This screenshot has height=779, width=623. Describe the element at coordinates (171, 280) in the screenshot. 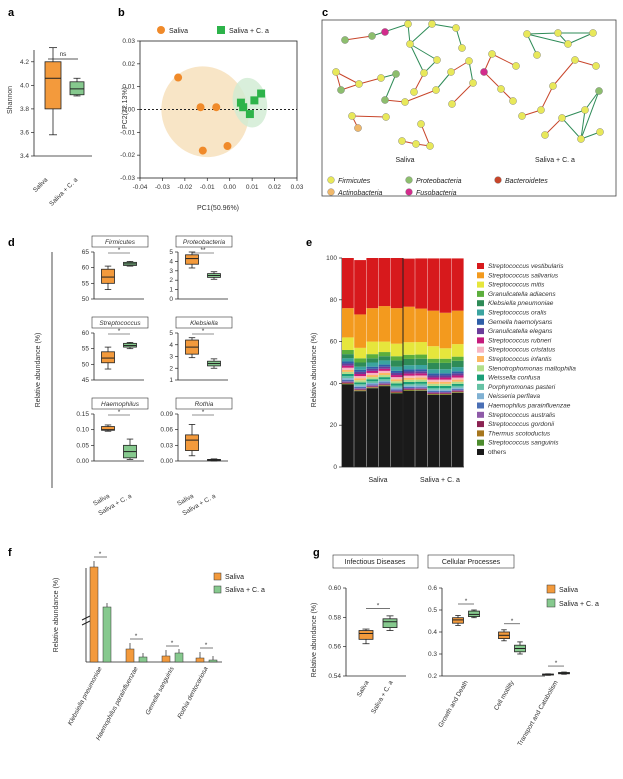

I see `panel-d-ytick-label: 2` at that location.